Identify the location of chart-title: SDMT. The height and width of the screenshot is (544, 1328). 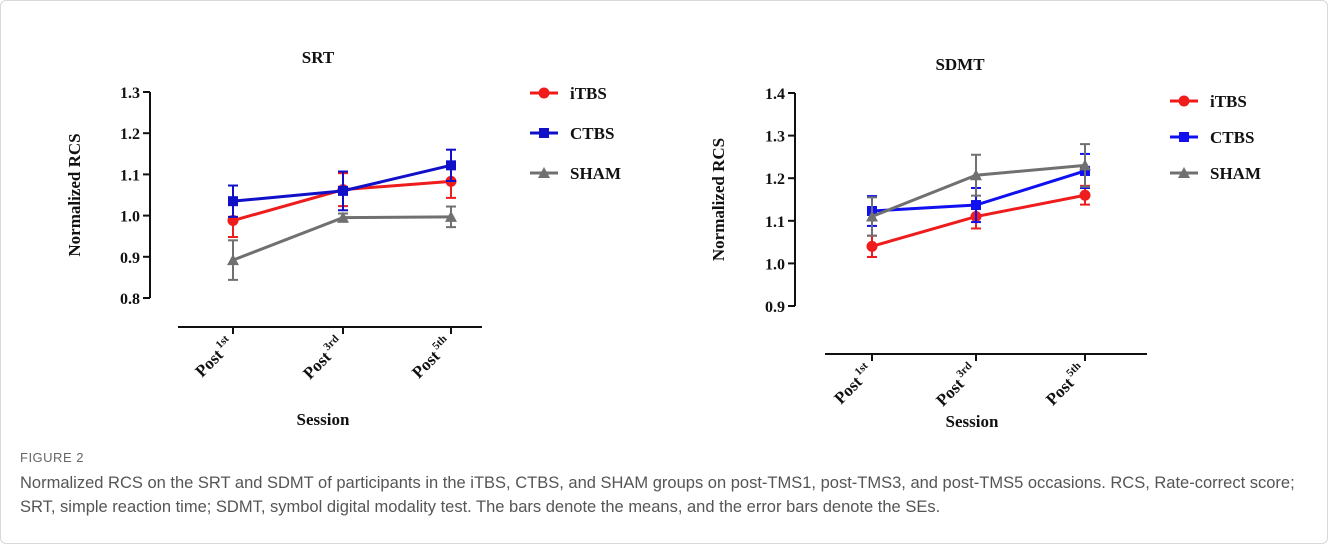
(960, 64).